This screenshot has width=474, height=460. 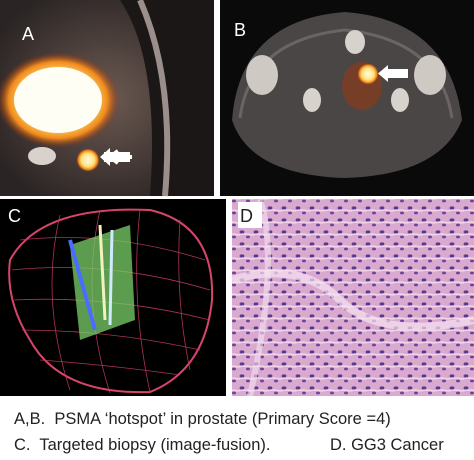 I want to click on caption-line: C. Targeted biopsy (image-fusion)., so click(x=142, y=445).